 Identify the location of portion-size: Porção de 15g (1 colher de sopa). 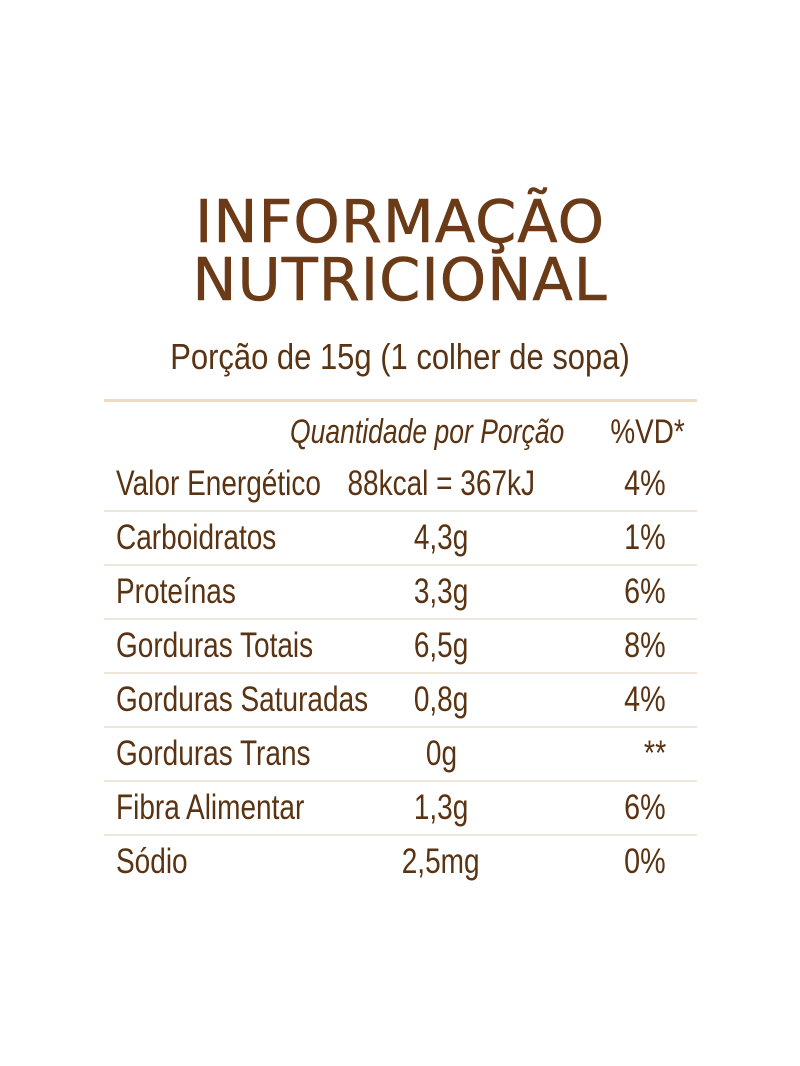
(400, 356).